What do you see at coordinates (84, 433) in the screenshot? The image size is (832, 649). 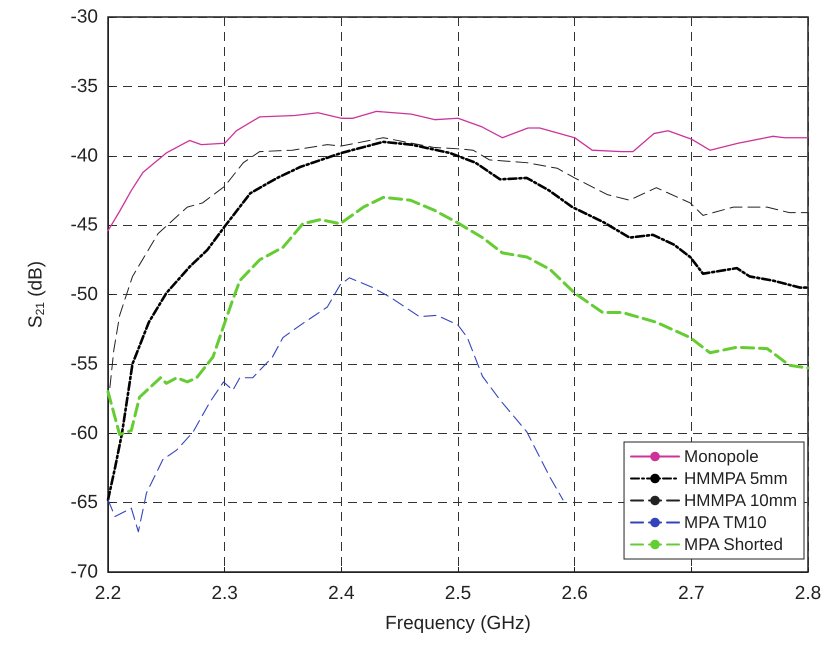 I see `y-tick-label: -60` at bounding box center [84, 433].